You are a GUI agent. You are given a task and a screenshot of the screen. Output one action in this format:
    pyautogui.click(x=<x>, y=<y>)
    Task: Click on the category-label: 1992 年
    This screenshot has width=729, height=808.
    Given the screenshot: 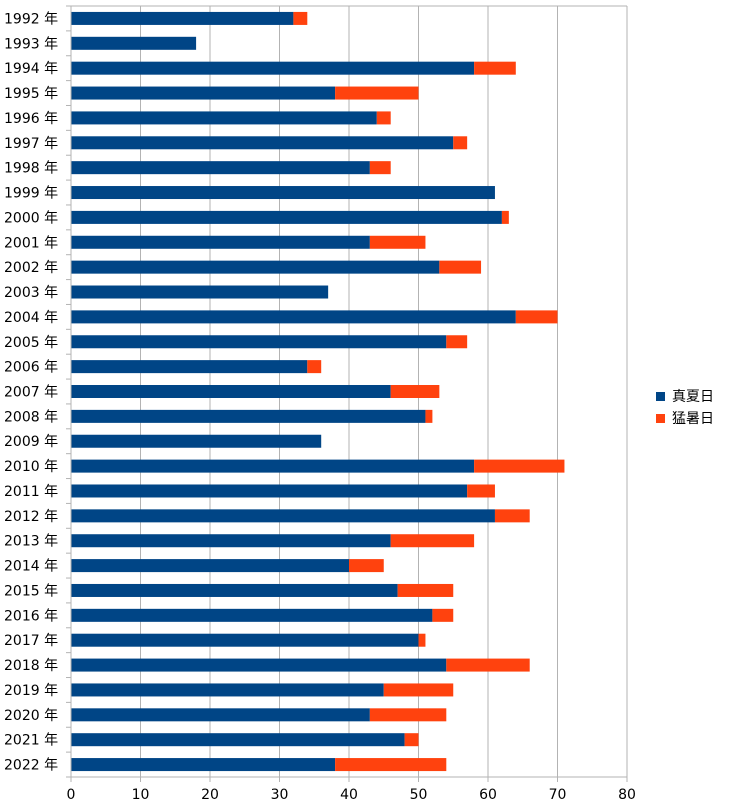 What is the action you would take?
    pyautogui.click(x=31, y=19)
    